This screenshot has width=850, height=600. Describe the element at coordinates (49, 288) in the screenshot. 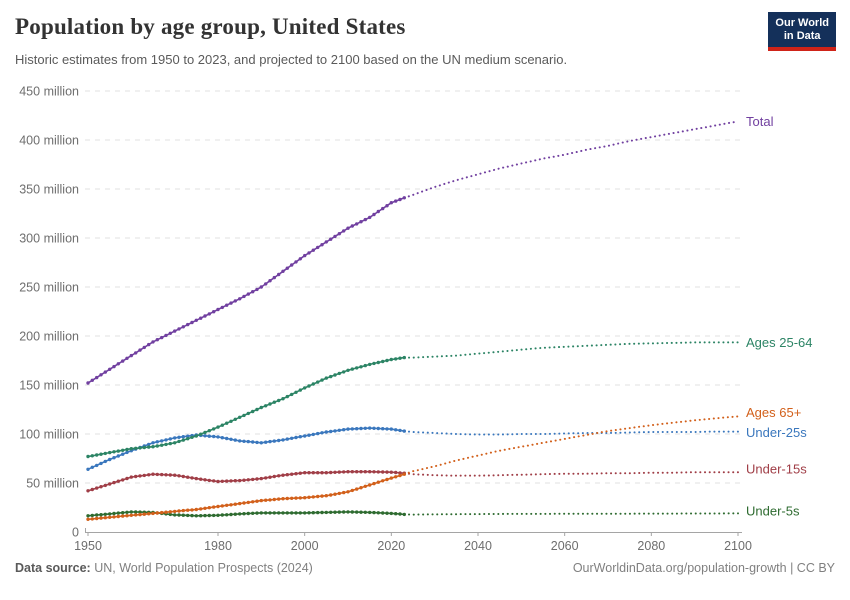

I see `y-tick-label: 250 million` at that location.